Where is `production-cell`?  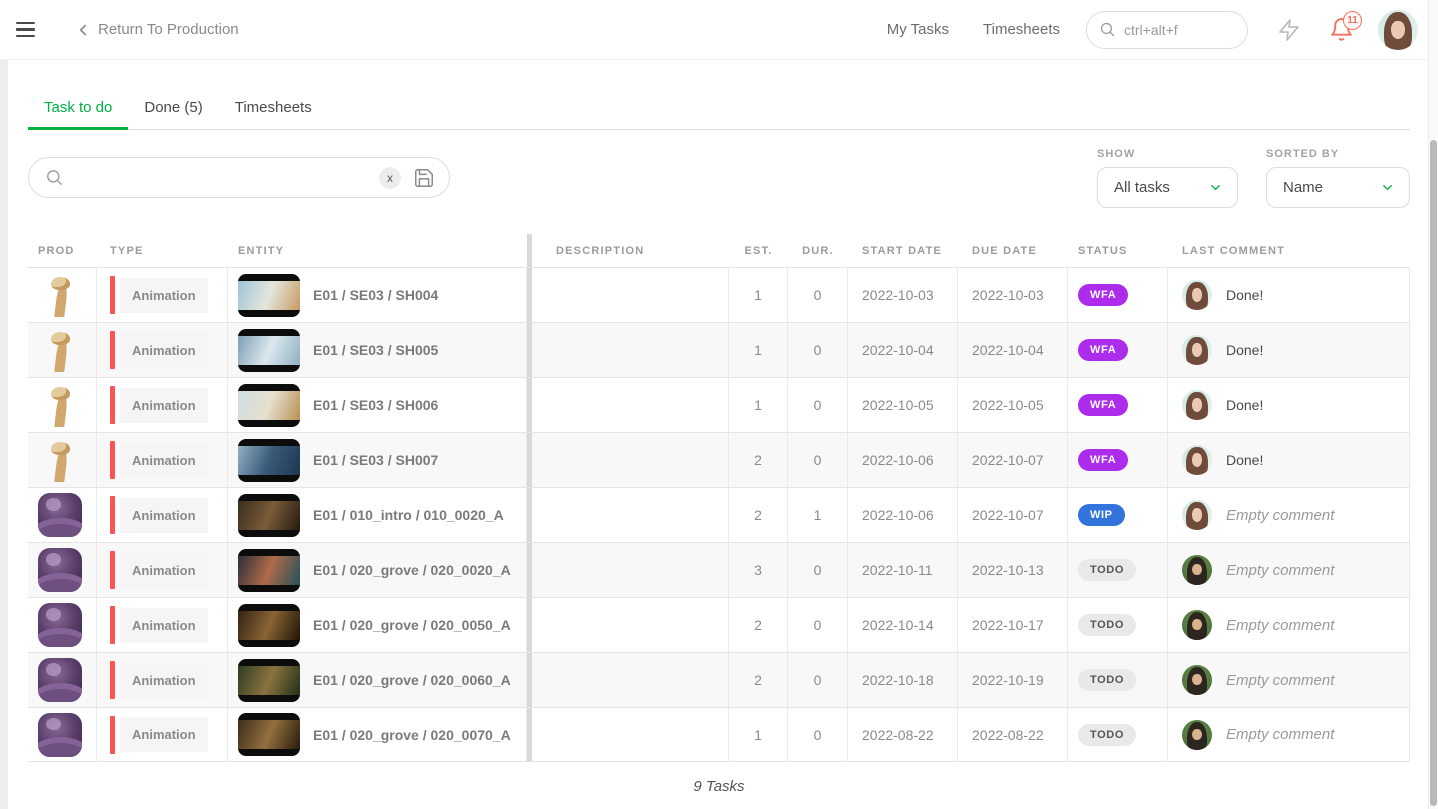 production-cell is located at coordinates (62, 460).